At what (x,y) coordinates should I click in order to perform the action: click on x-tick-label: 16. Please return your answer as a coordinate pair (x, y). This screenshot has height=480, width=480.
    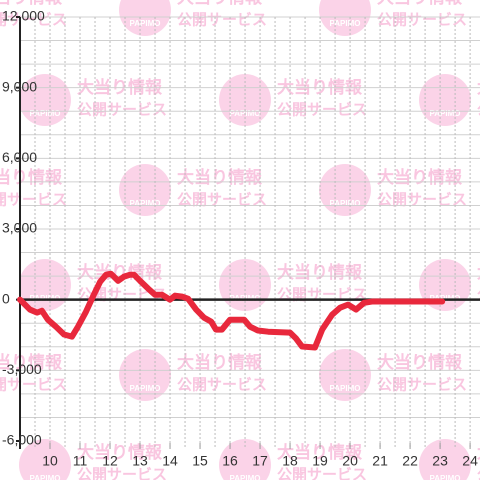
    Looking at the image, I should click on (230, 461).